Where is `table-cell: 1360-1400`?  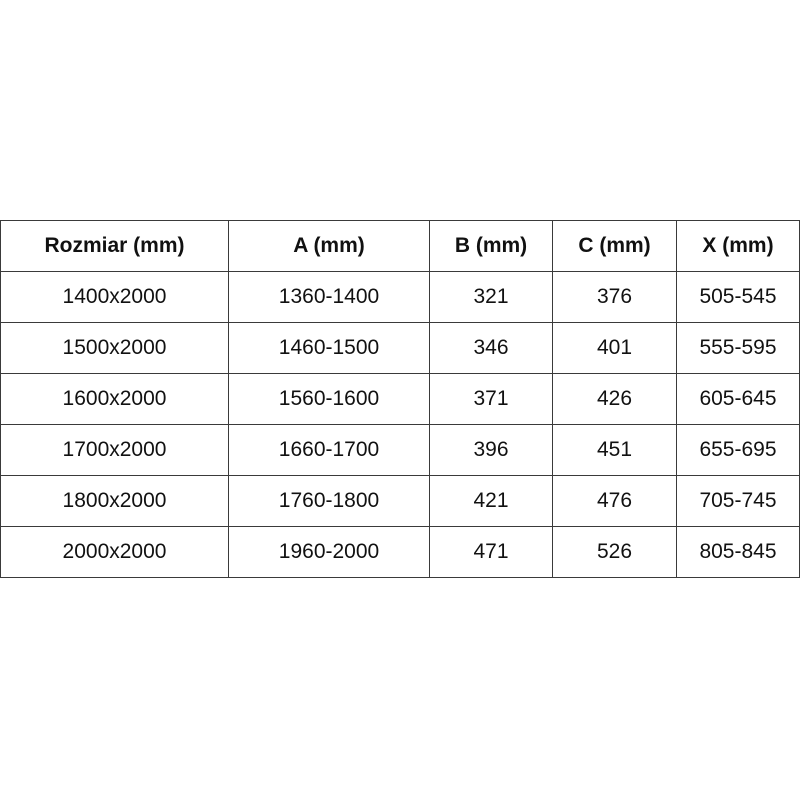
table-cell: 1360-1400 is located at coordinates (329, 297).